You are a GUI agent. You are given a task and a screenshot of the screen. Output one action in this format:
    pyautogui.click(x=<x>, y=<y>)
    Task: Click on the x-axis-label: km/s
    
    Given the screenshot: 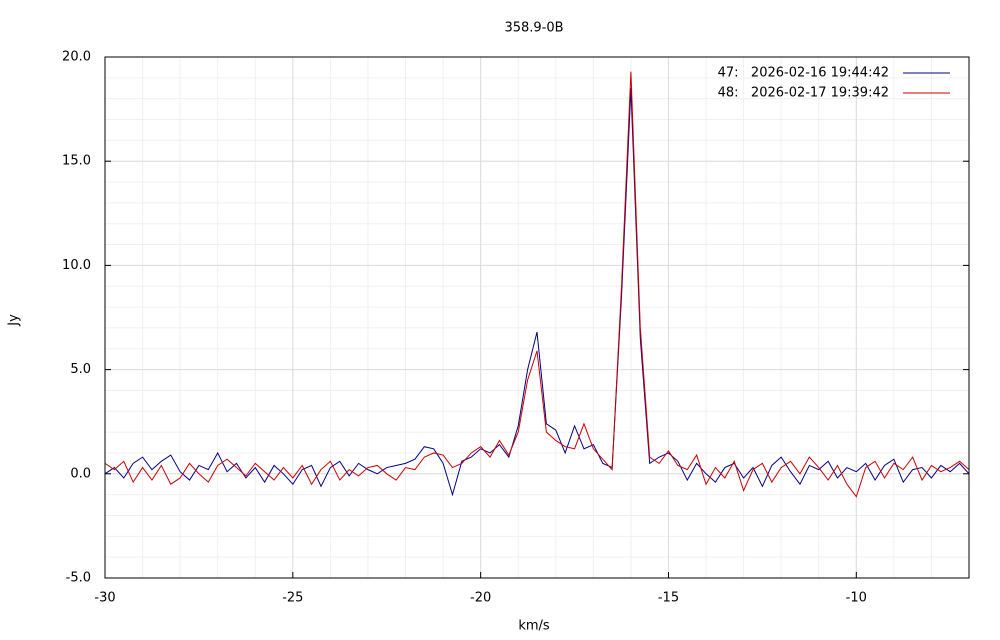 What is the action you would take?
    pyautogui.click(x=534, y=626)
    